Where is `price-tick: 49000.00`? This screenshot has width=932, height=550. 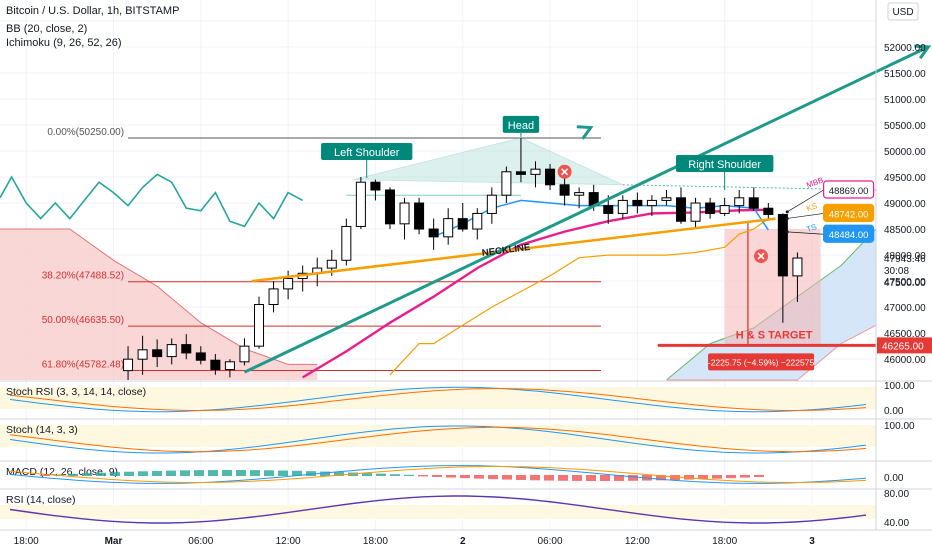 price-tick: 49000.00 is located at coordinates (905, 204).